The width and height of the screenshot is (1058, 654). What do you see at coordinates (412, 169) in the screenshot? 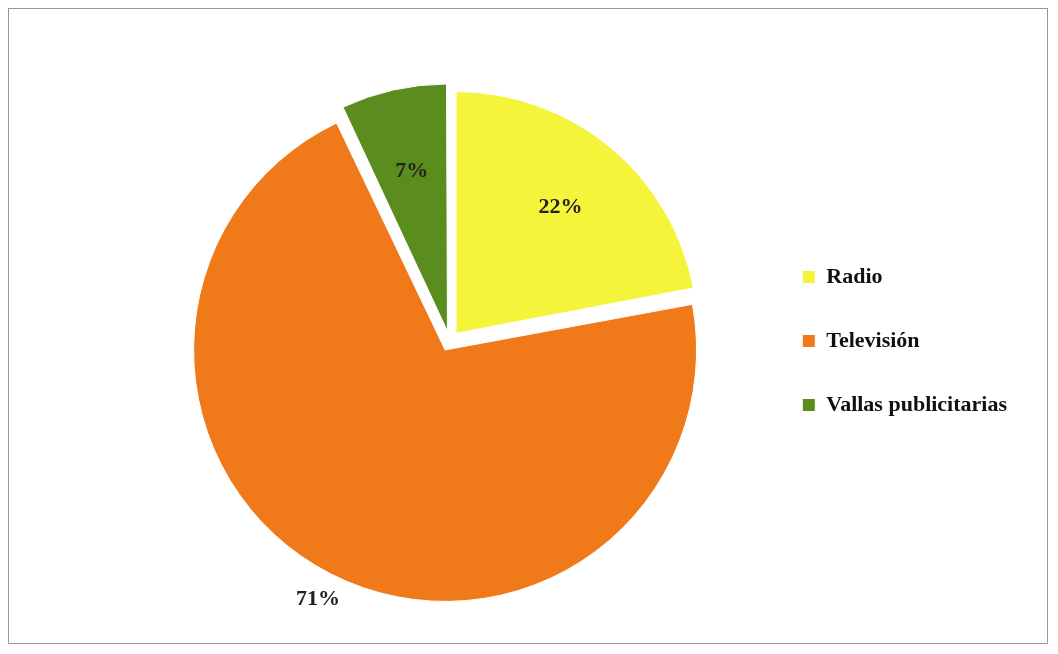
I see `data-label: 7%` at bounding box center [412, 169].